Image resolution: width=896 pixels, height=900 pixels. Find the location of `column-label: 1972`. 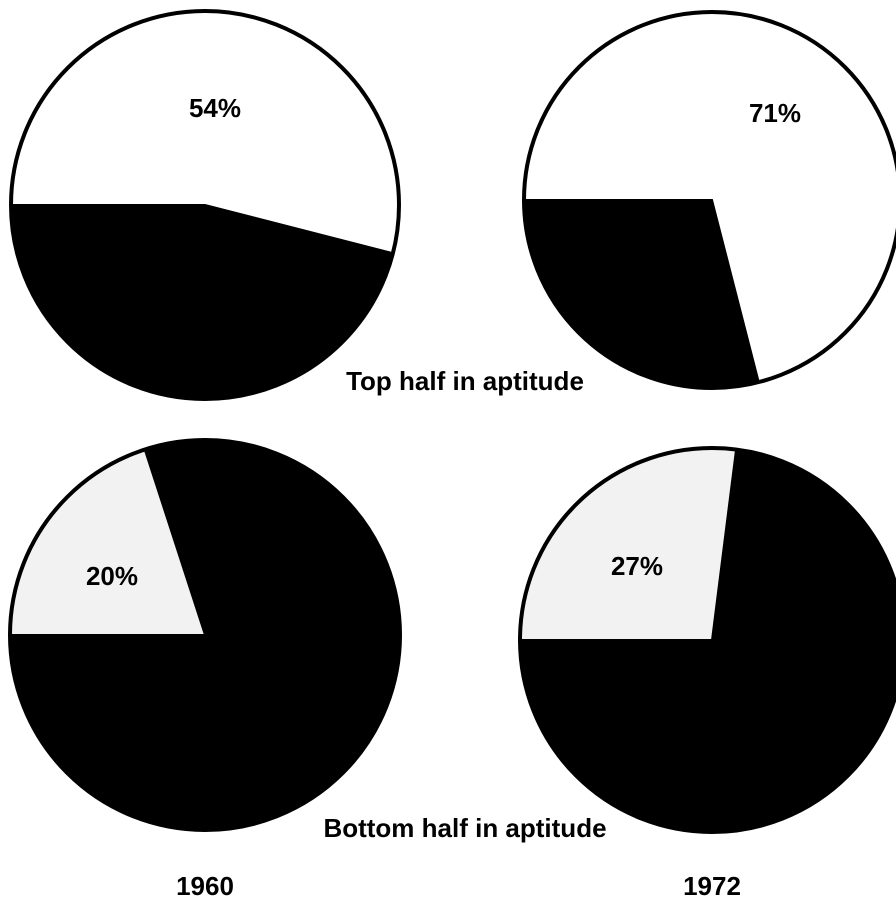

column-label: 1972 is located at coordinates (712, 885).